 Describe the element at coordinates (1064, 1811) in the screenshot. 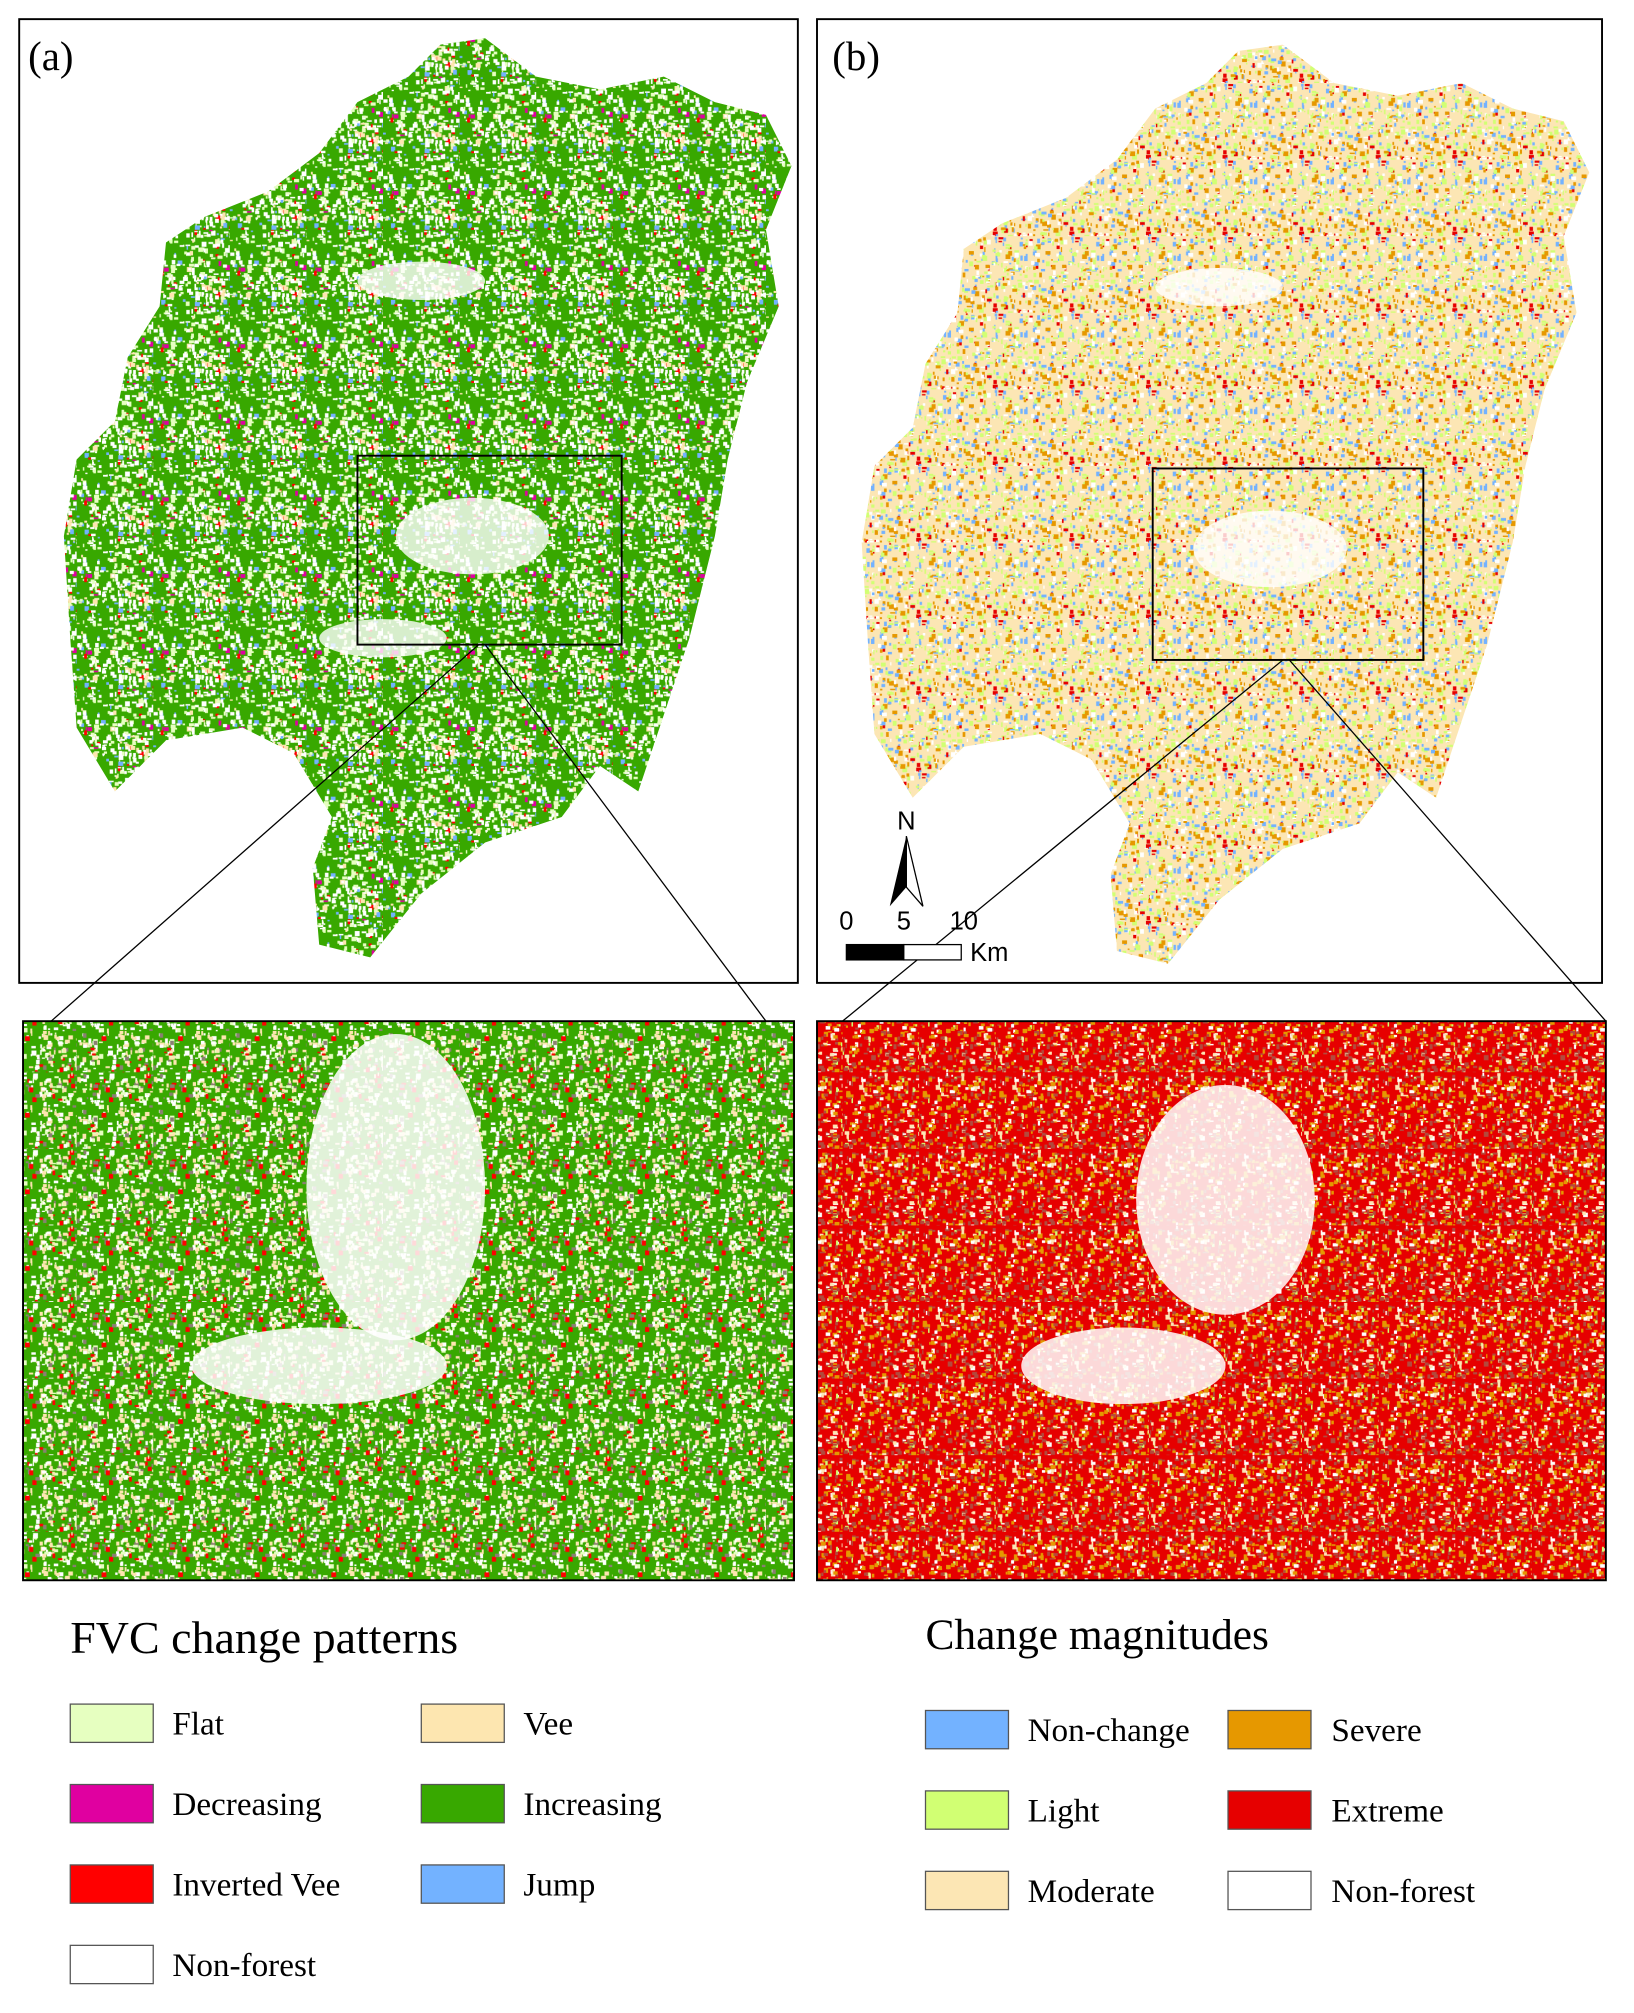

I see `legend-label: Light` at that location.